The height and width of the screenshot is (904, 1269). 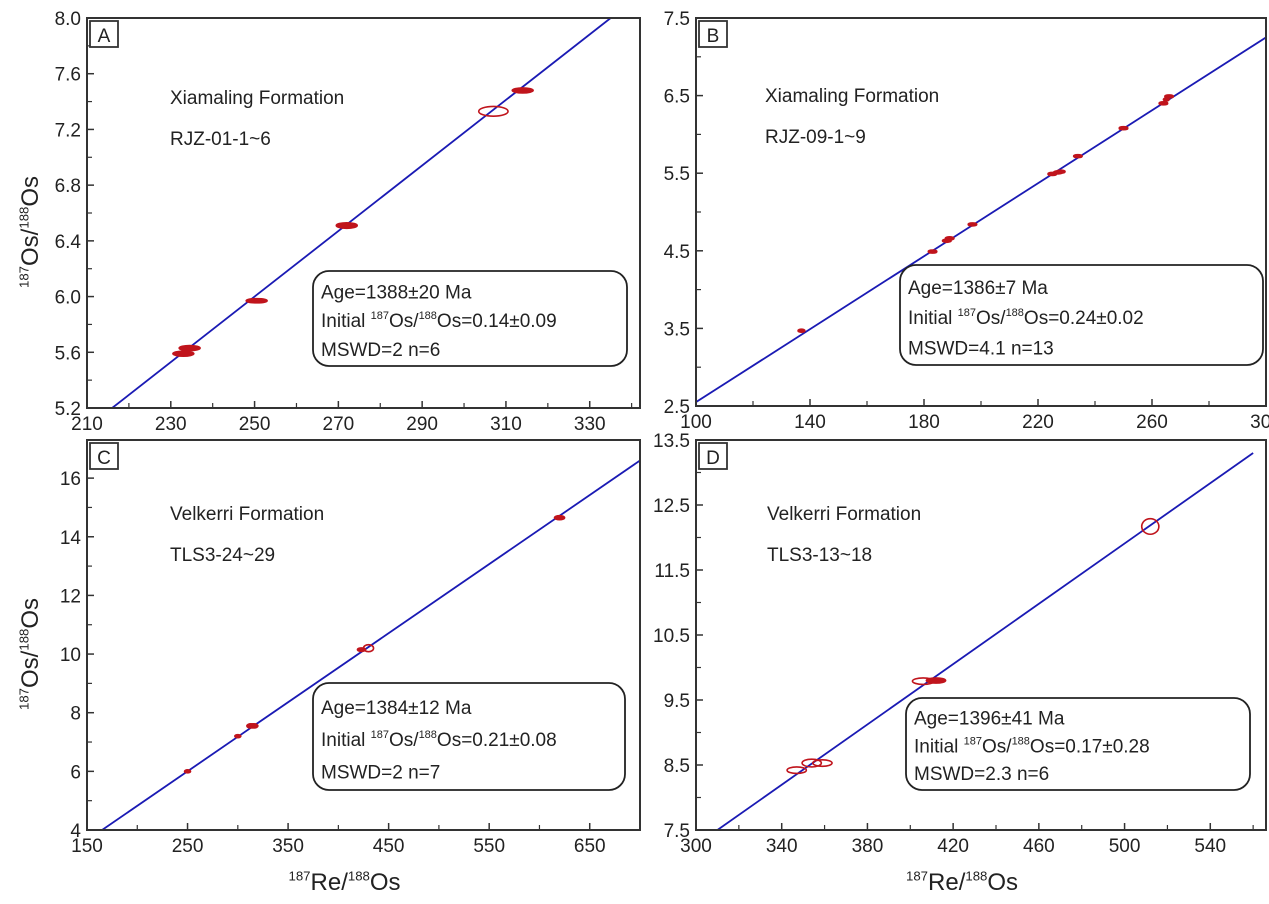 I want to click on y-tick-label: 14, so click(x=71, y=538).